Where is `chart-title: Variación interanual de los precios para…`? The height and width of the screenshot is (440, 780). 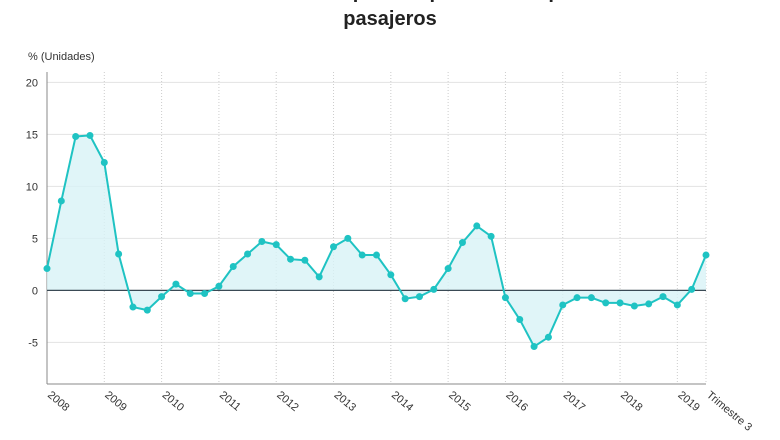
chart-title: Variación interanual de los precios para… is located at coordinates (390, 15).